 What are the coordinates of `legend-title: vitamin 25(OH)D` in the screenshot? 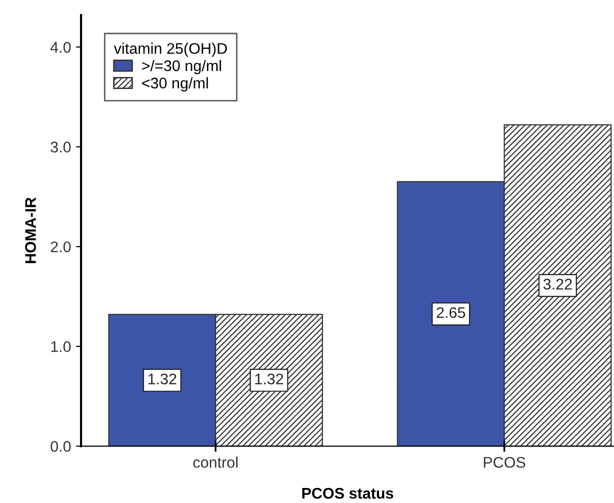 It's located at (170, 49).